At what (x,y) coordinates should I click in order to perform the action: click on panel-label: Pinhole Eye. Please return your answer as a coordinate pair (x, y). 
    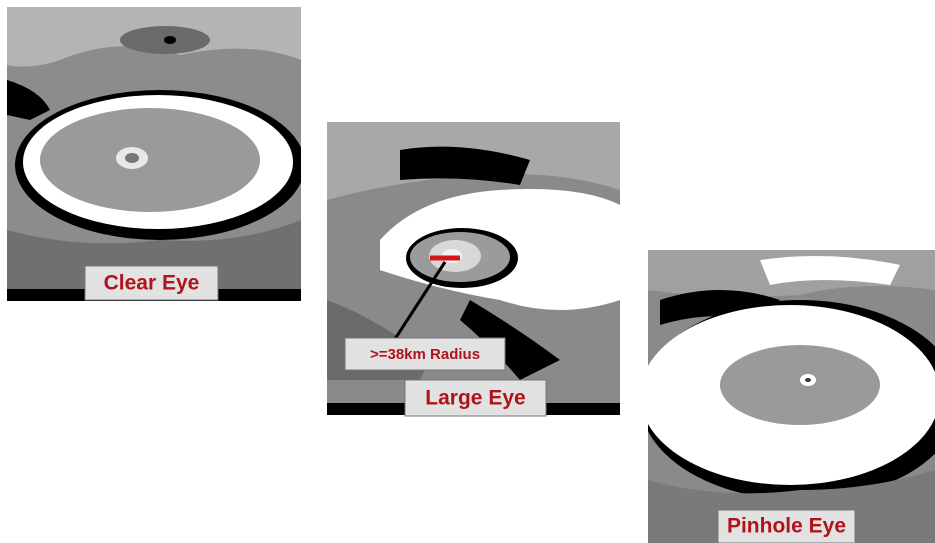
    Looking at the image, I should click on (786, 526).